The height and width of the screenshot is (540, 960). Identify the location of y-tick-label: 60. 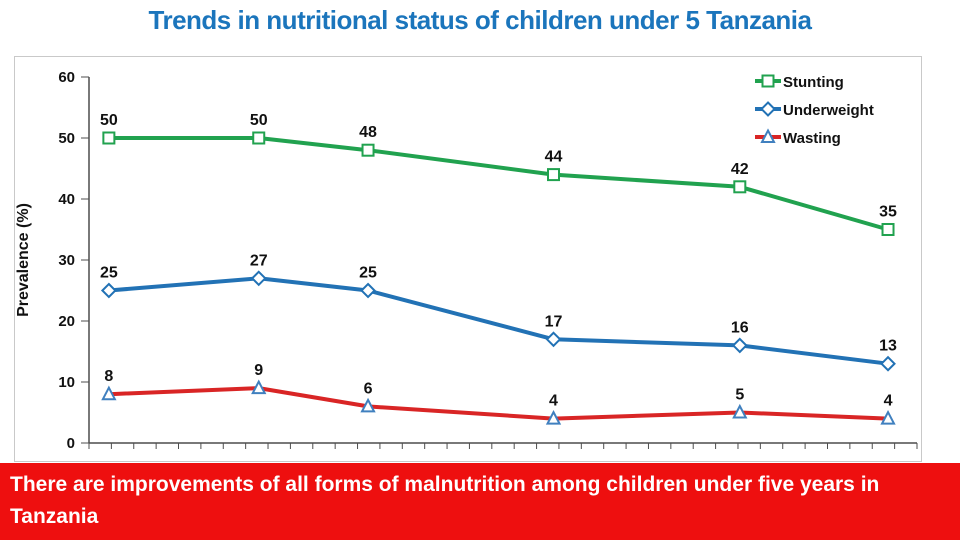
(66, 77).